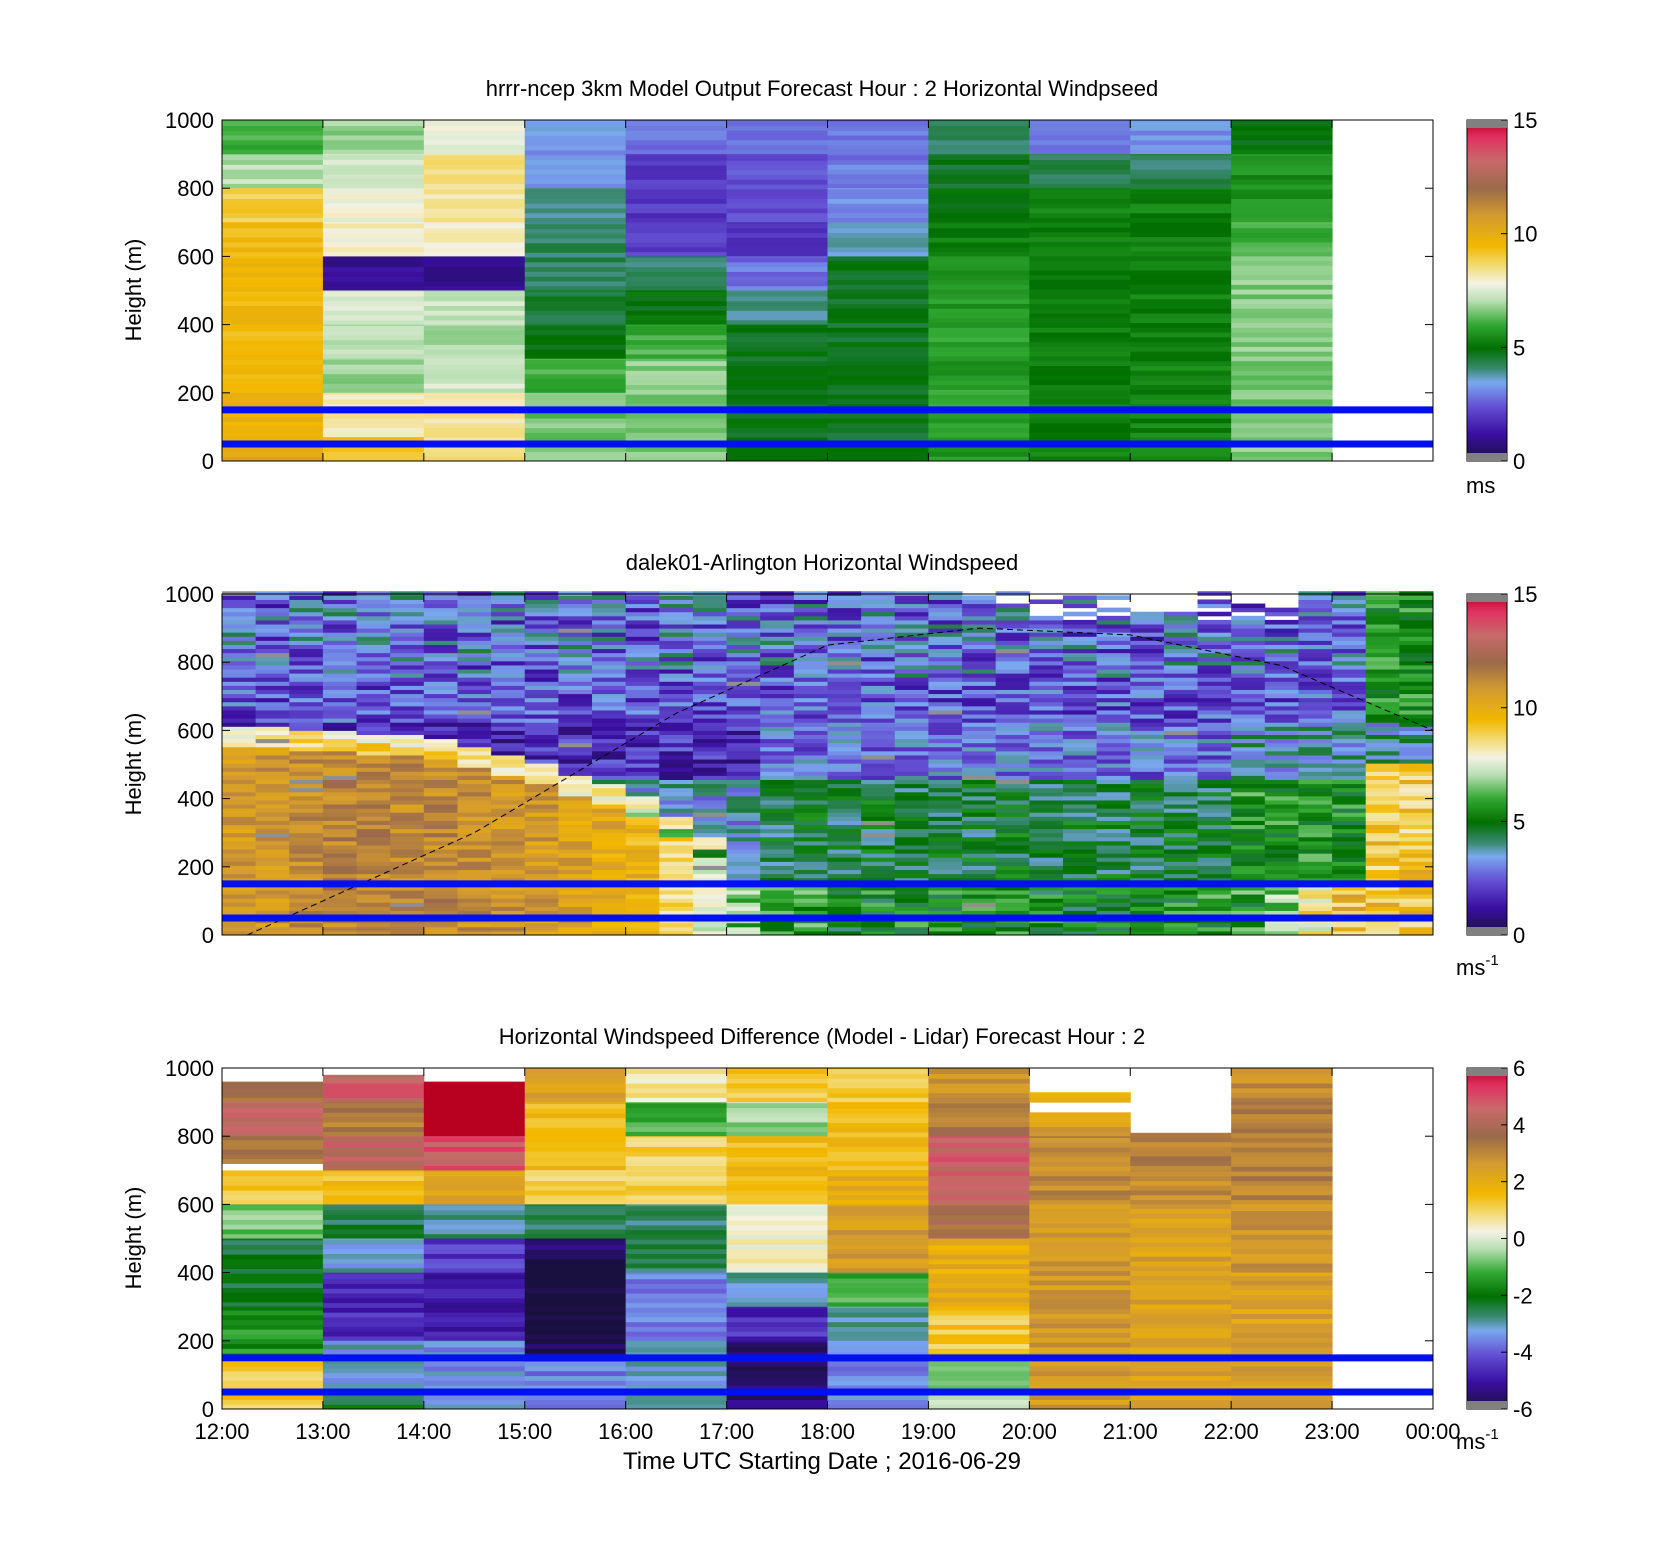 The image size is (1680, 1561). Describe the element at coordinates (1525, 234) in the screenshot. I see `colorbar-tick-label: 10` at that location.